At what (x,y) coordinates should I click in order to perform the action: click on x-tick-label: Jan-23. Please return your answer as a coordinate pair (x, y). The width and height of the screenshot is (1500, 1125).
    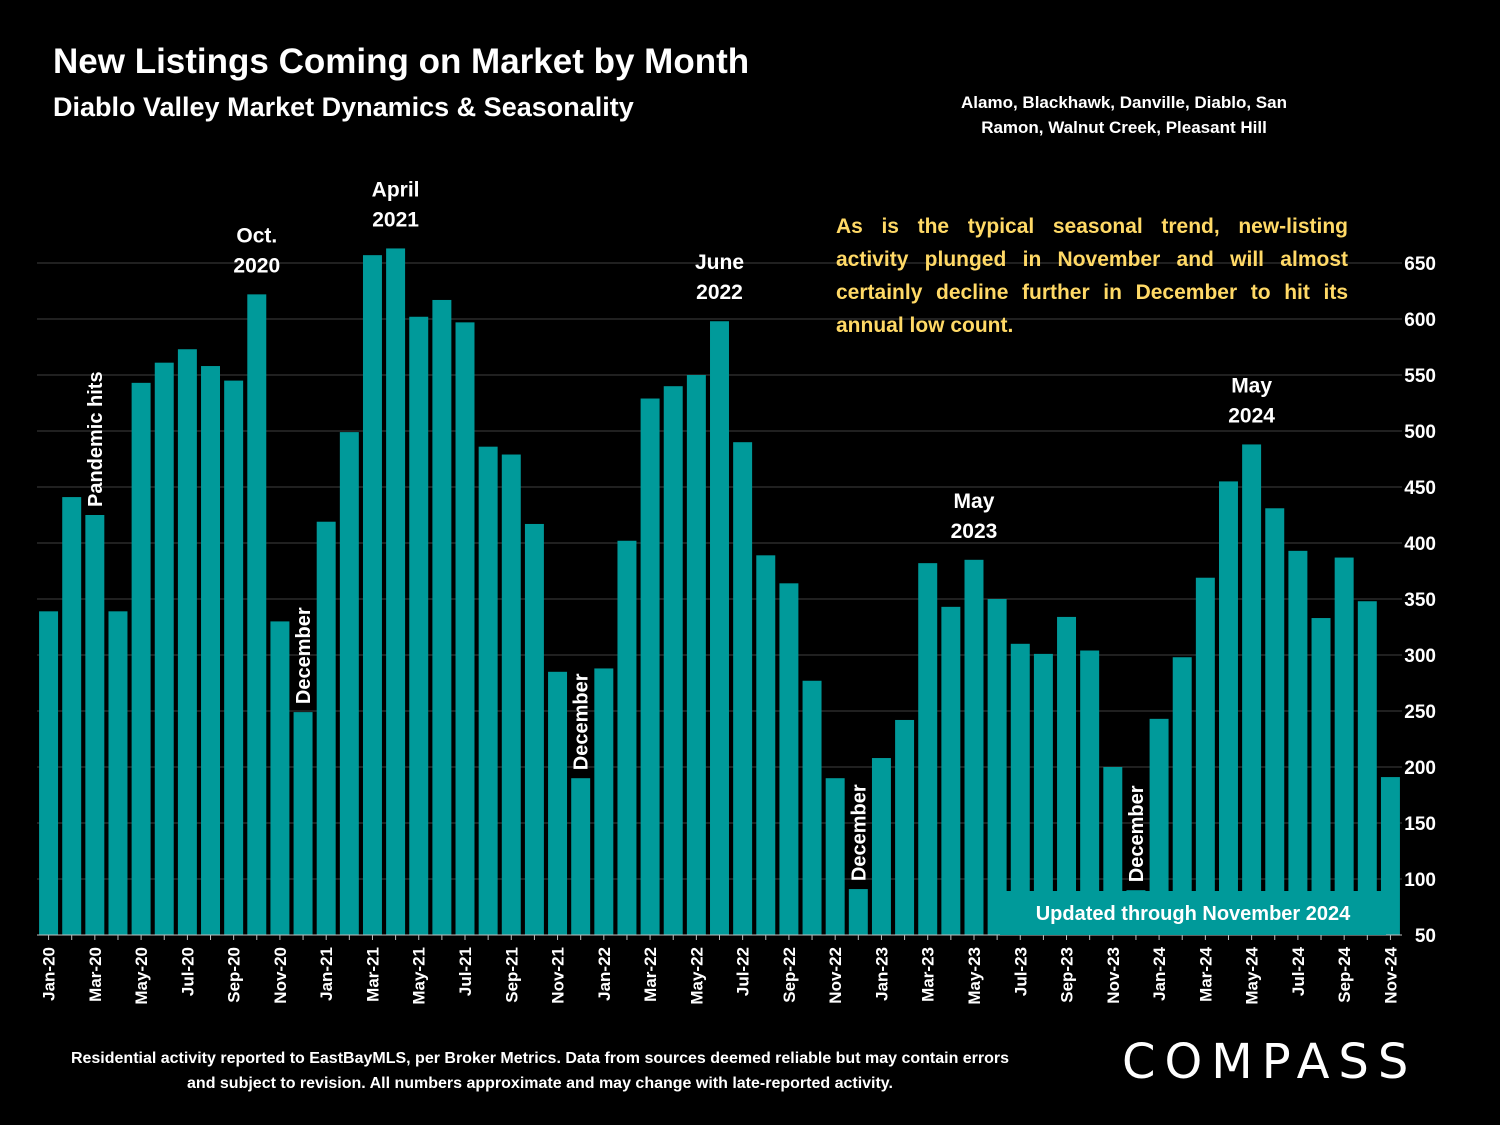
    Looking at the image, I should click on (881, 974).